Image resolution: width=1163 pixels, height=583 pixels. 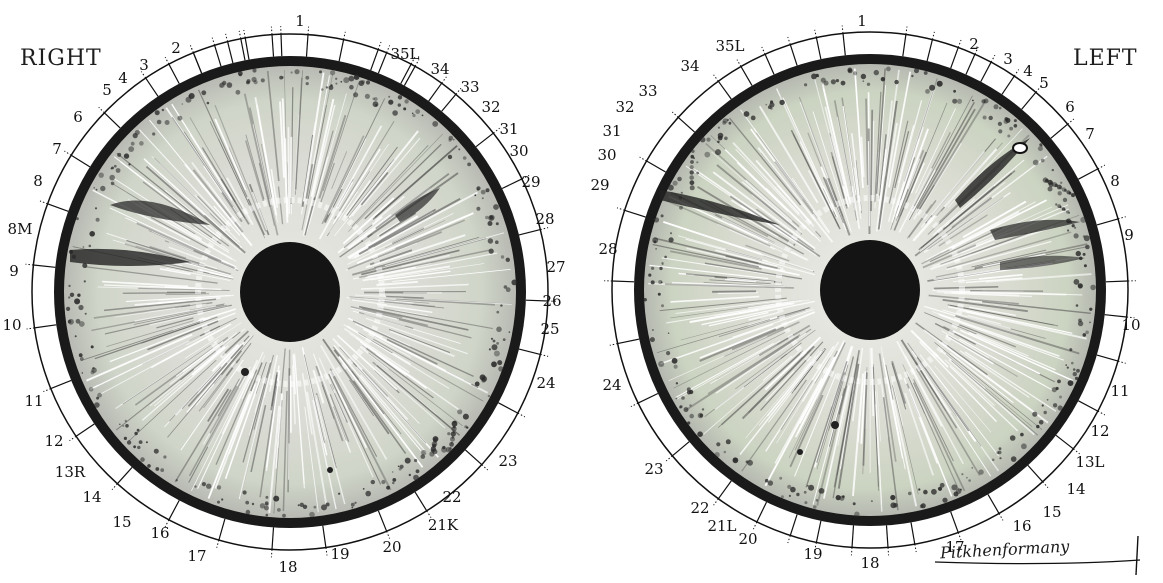 I want to click on zone-label: 30, so click(x=518, y=151).